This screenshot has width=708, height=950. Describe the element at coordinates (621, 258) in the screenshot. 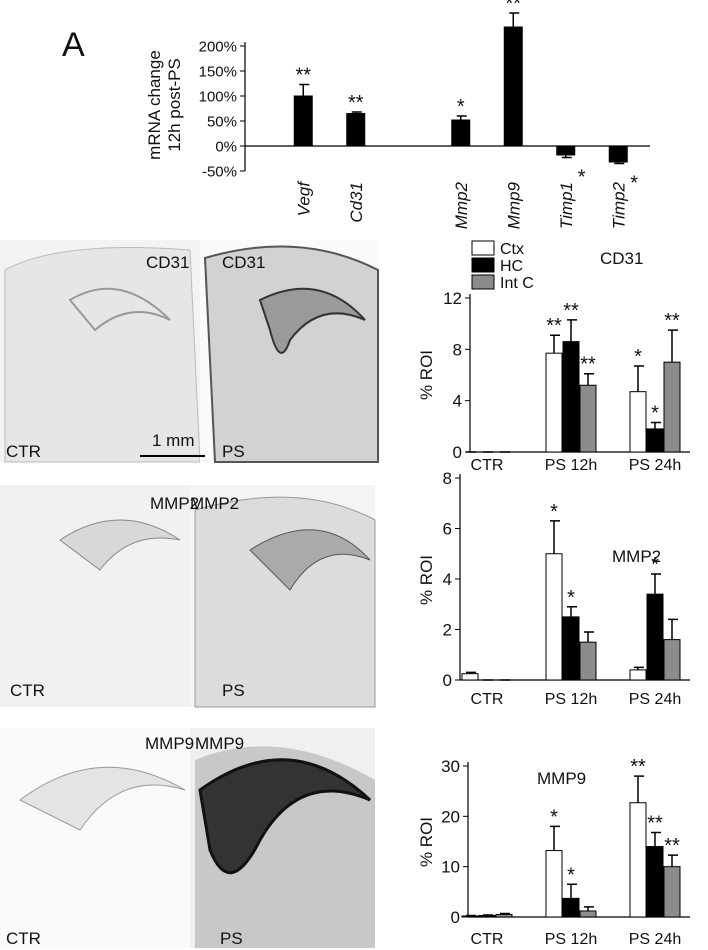

I see `chart-title: CD31` at that location.